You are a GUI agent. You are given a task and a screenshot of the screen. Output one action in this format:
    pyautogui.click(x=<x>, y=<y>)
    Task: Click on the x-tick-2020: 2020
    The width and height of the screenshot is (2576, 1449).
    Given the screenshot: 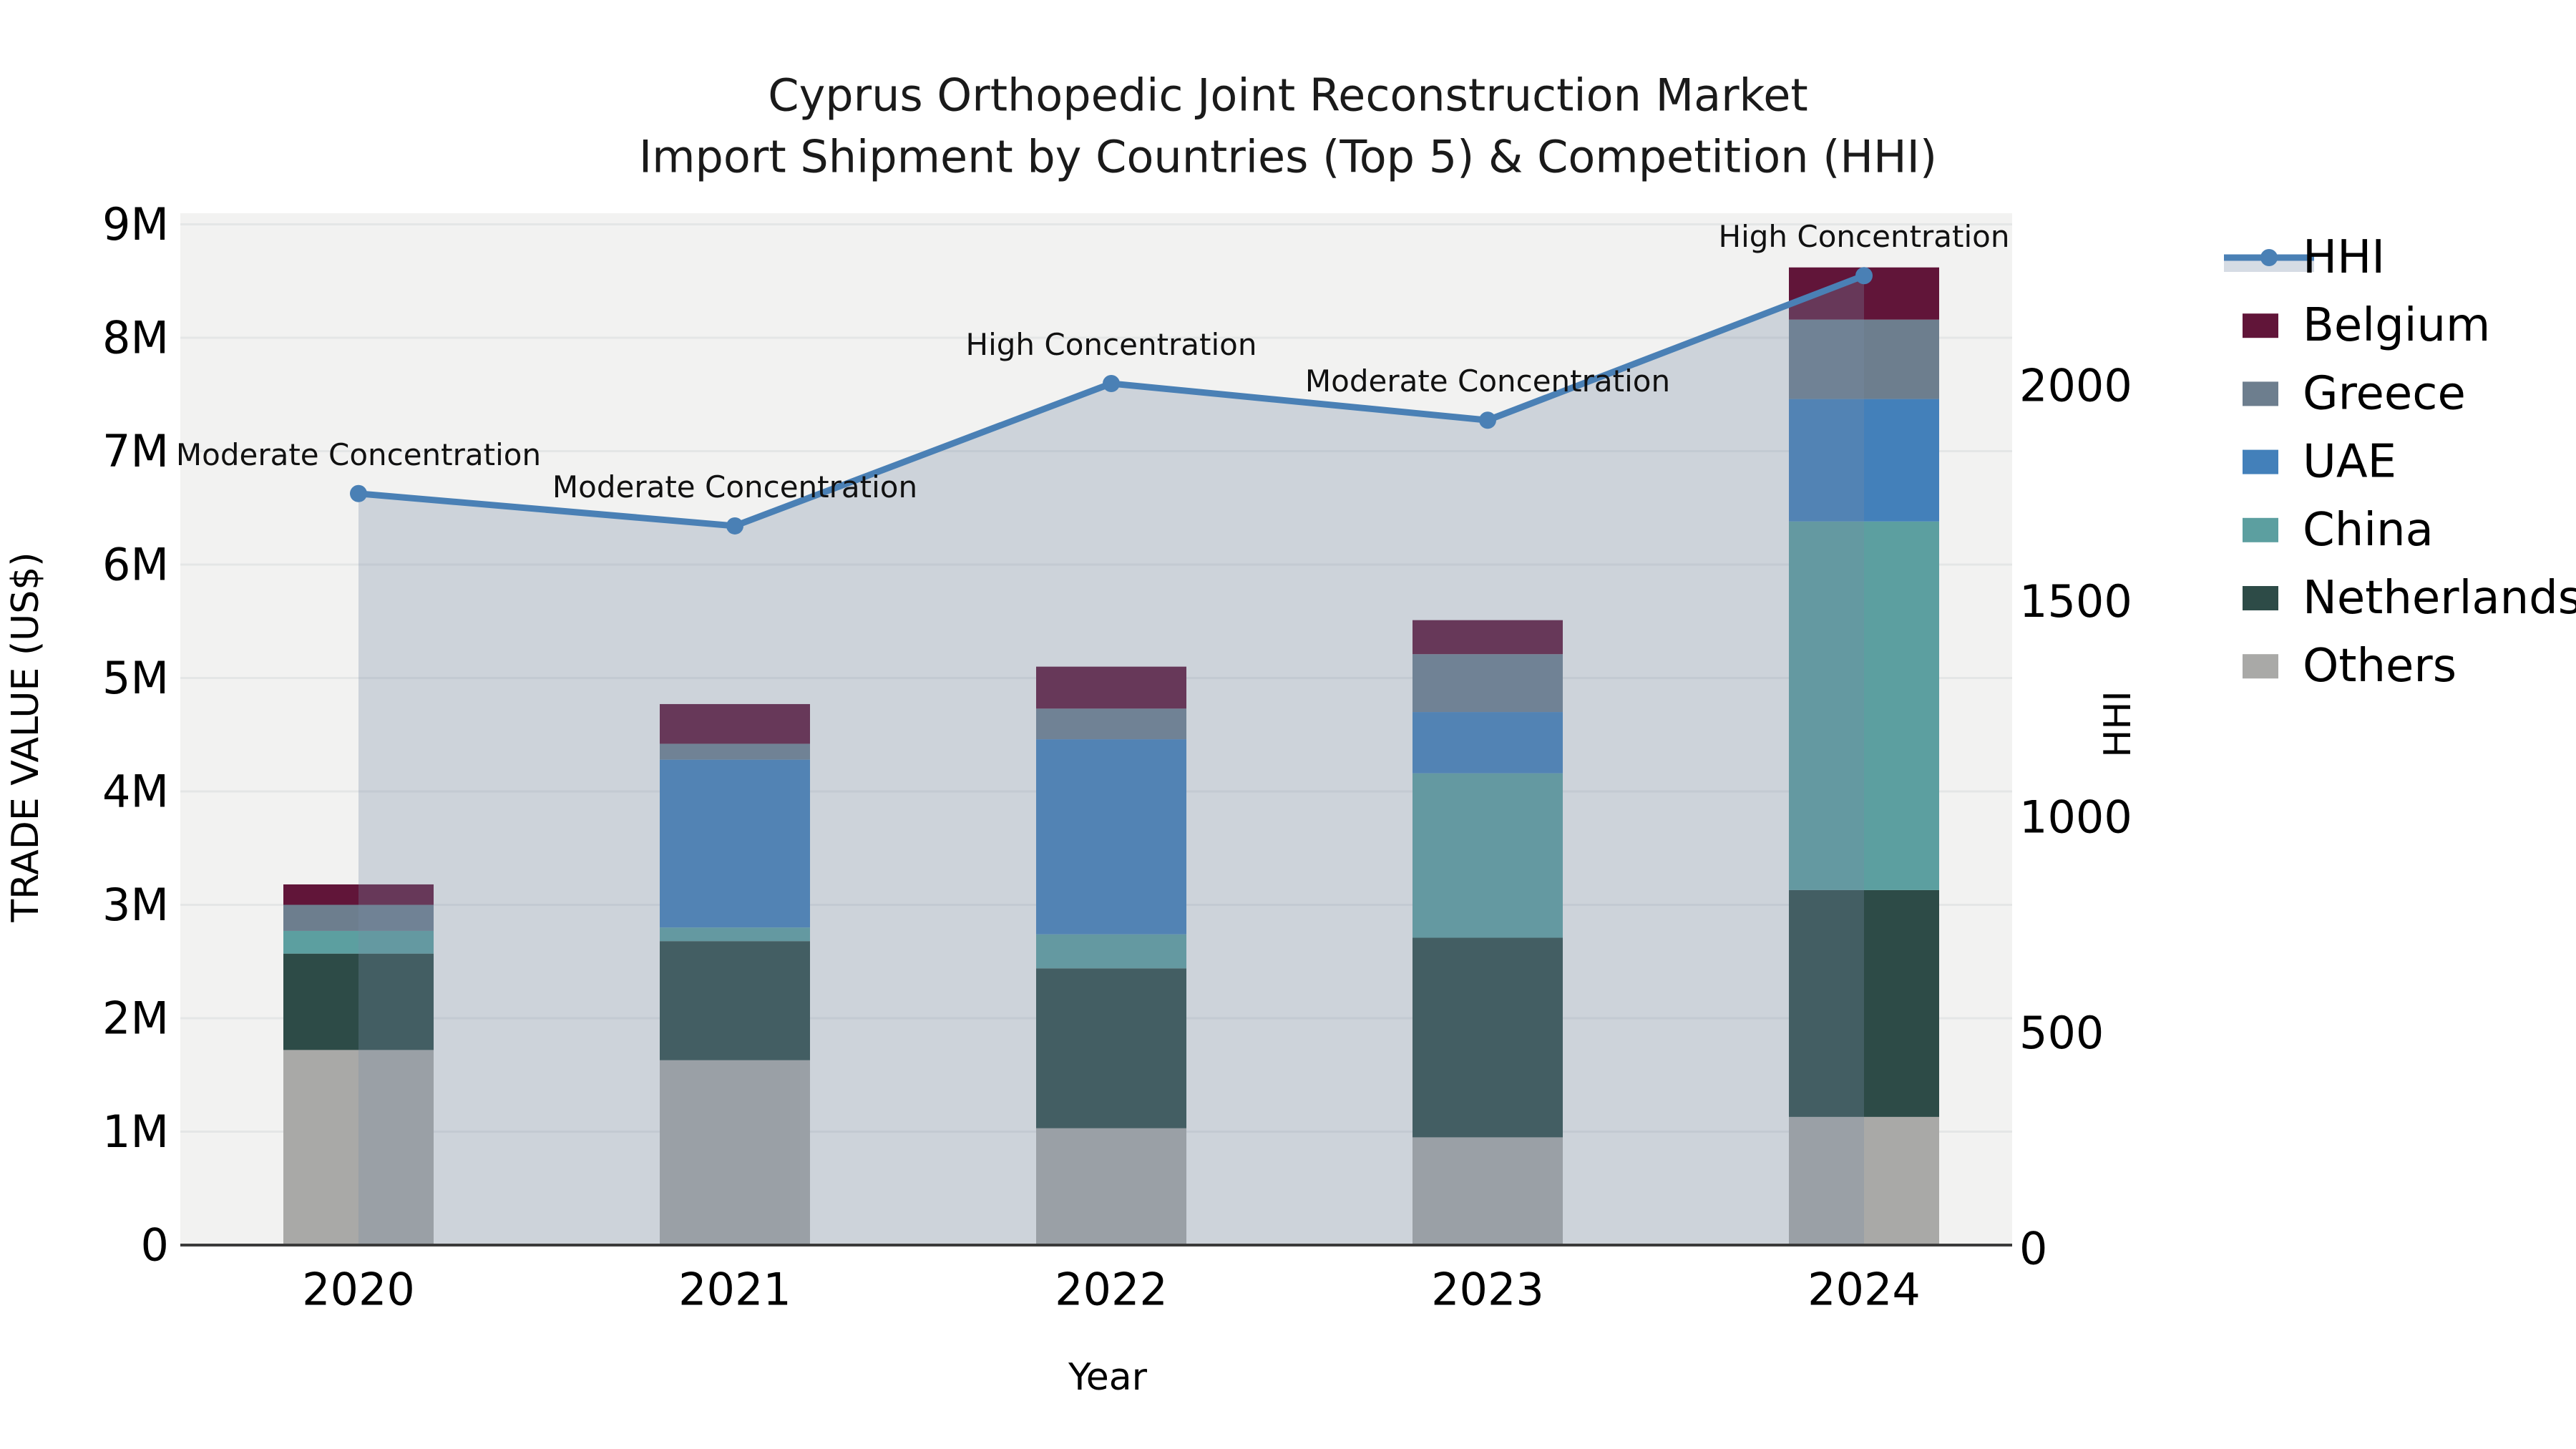 What is the action you would take?
    pyautogui.click(x=358, y=1290)
    